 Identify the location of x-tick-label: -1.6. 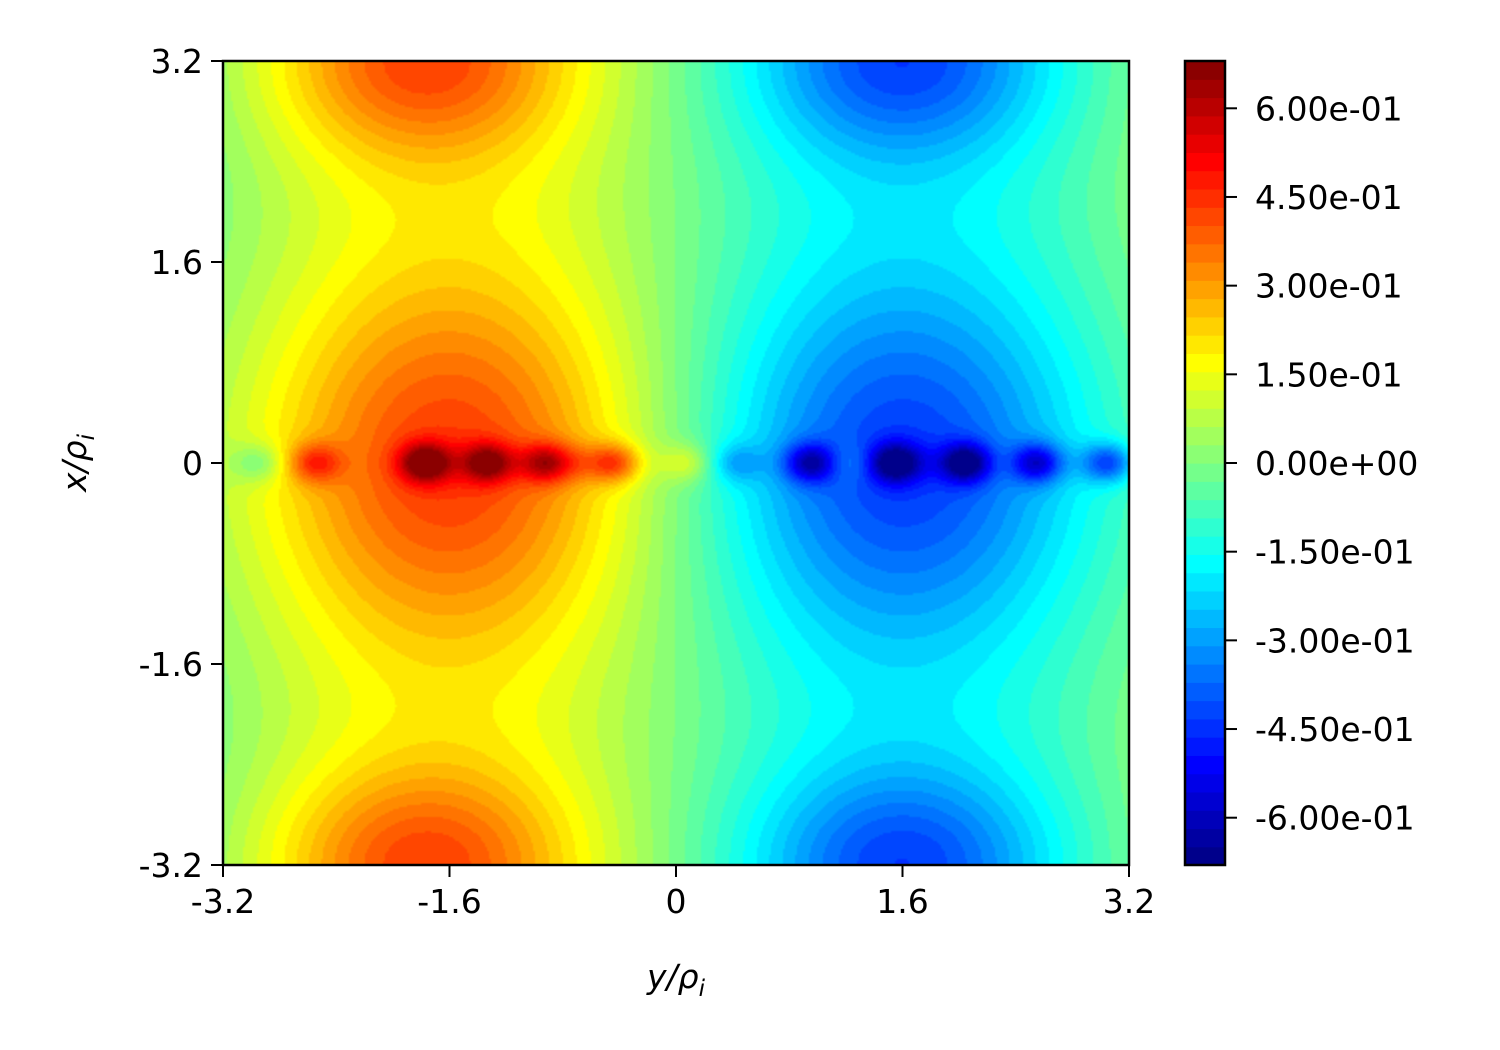
(449, 901).